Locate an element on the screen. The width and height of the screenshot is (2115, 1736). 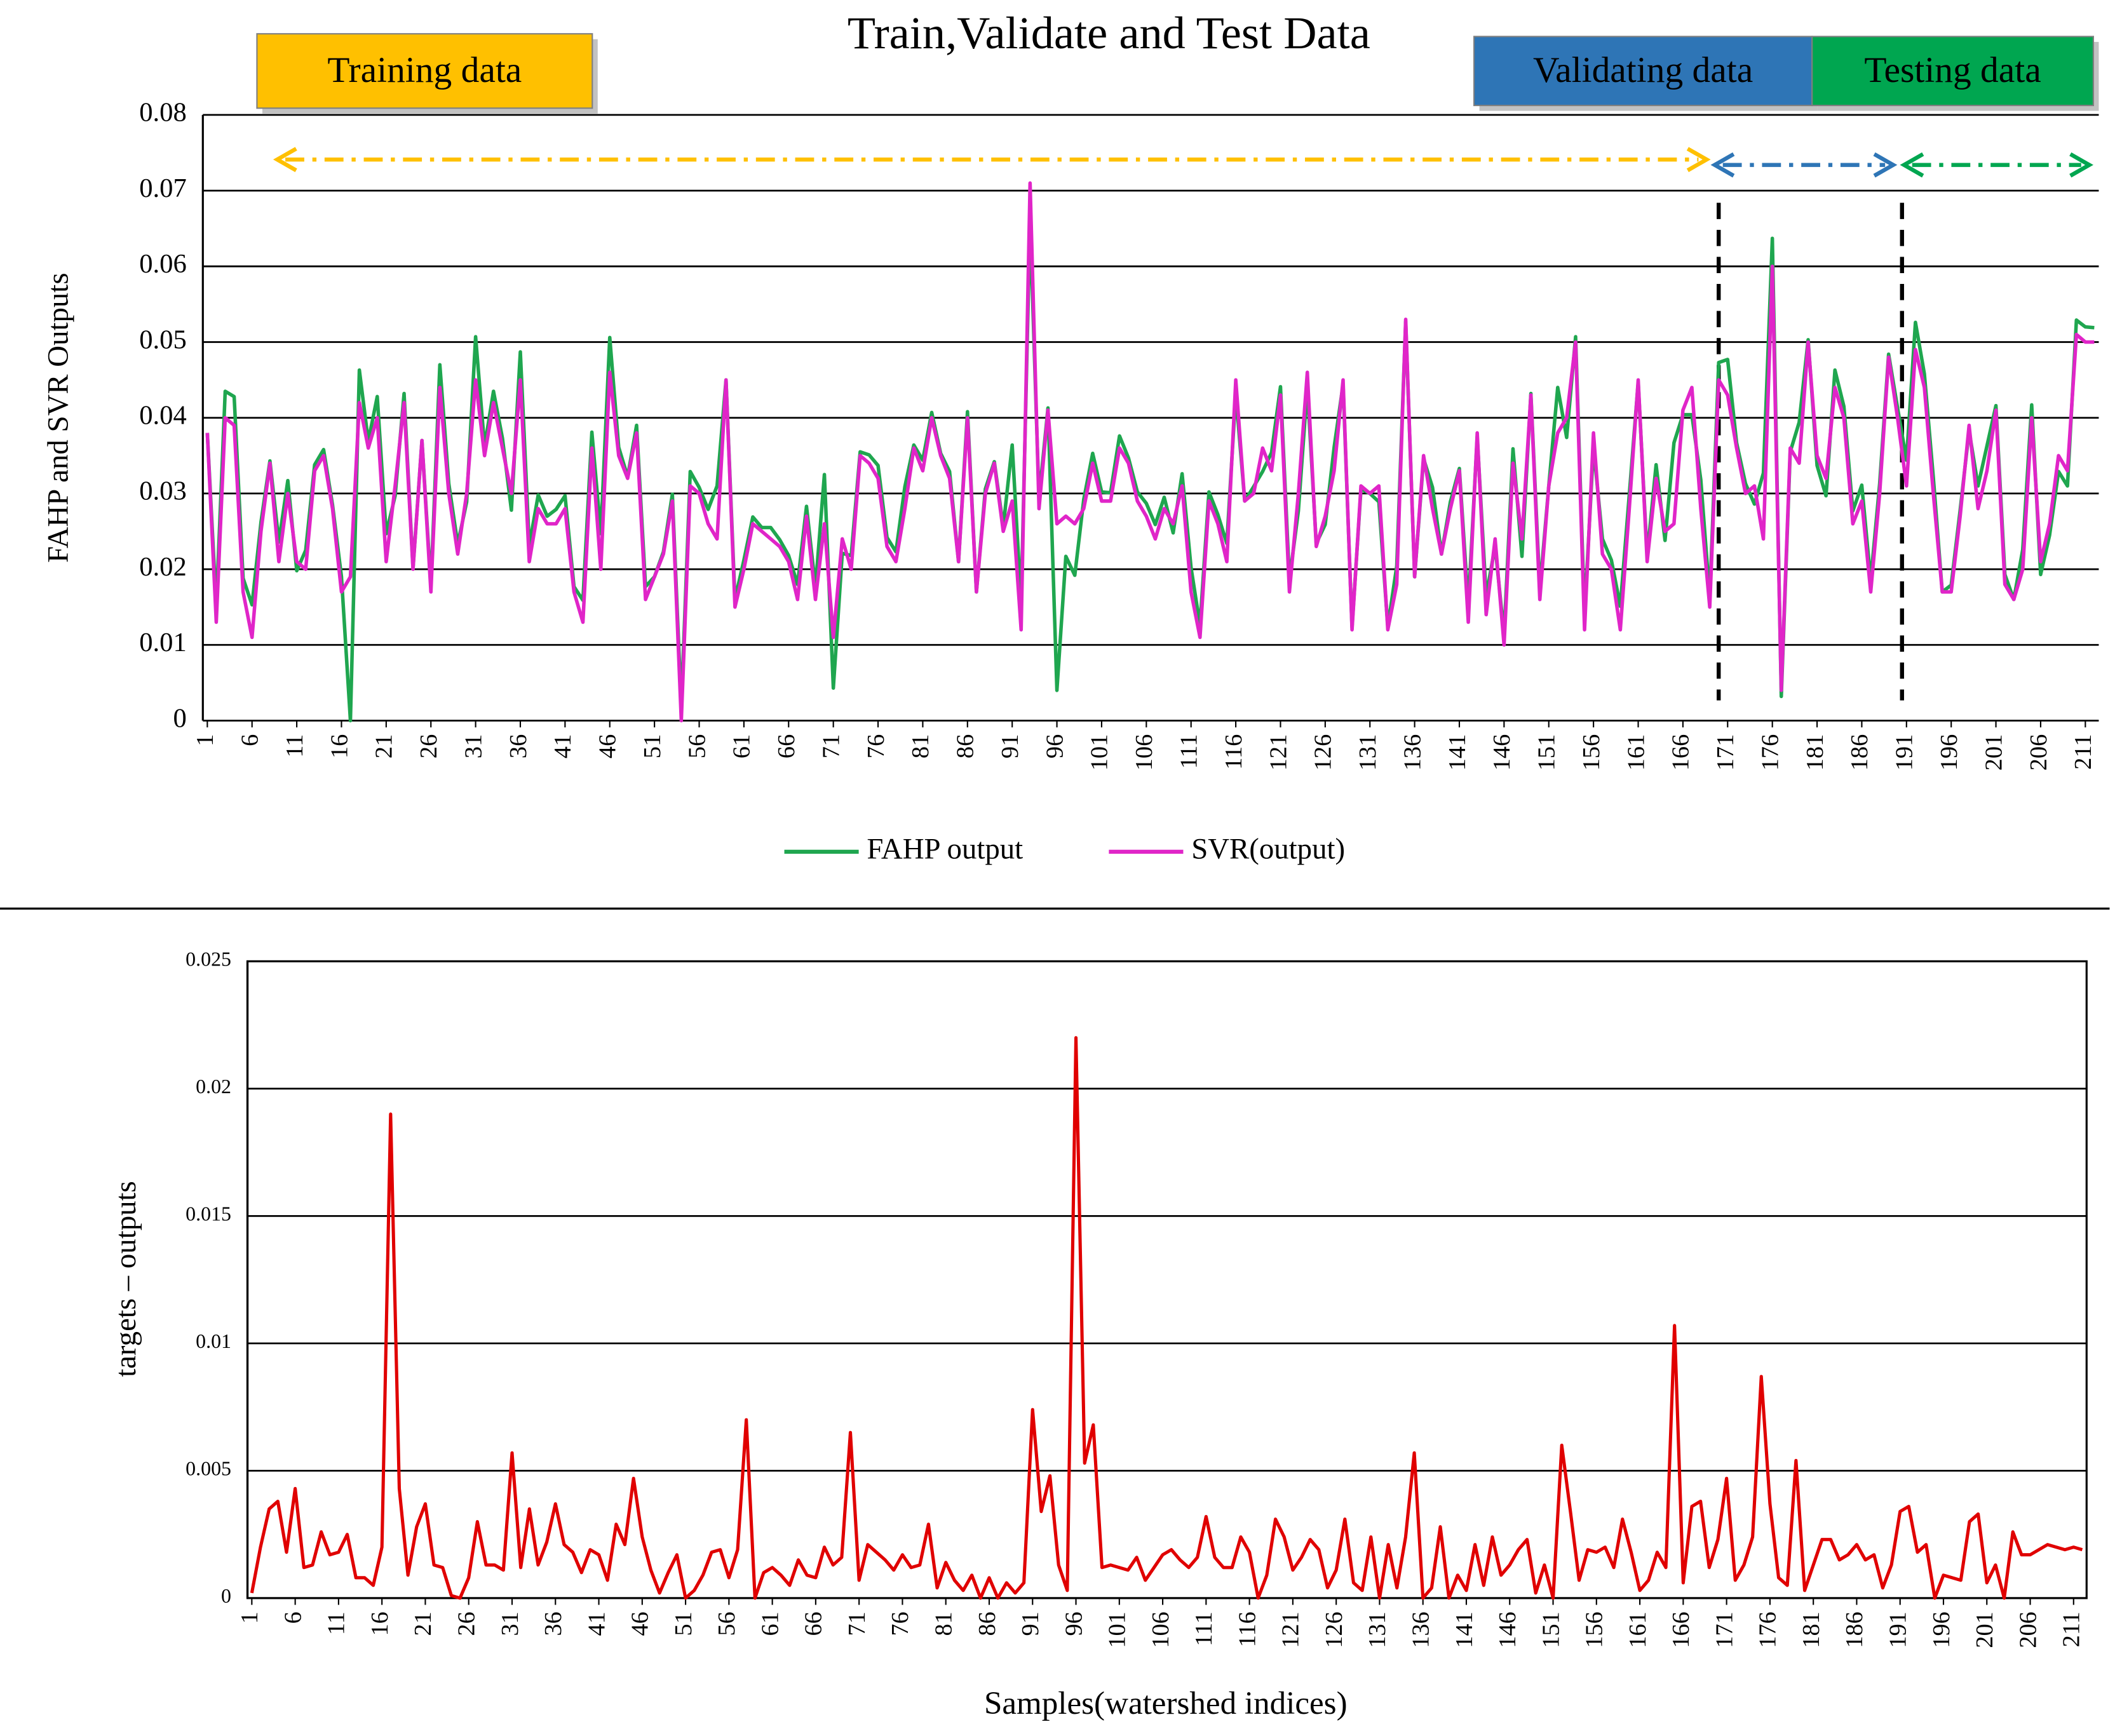
y-tick-label: 0.05 is located at coordinates (162, 340).